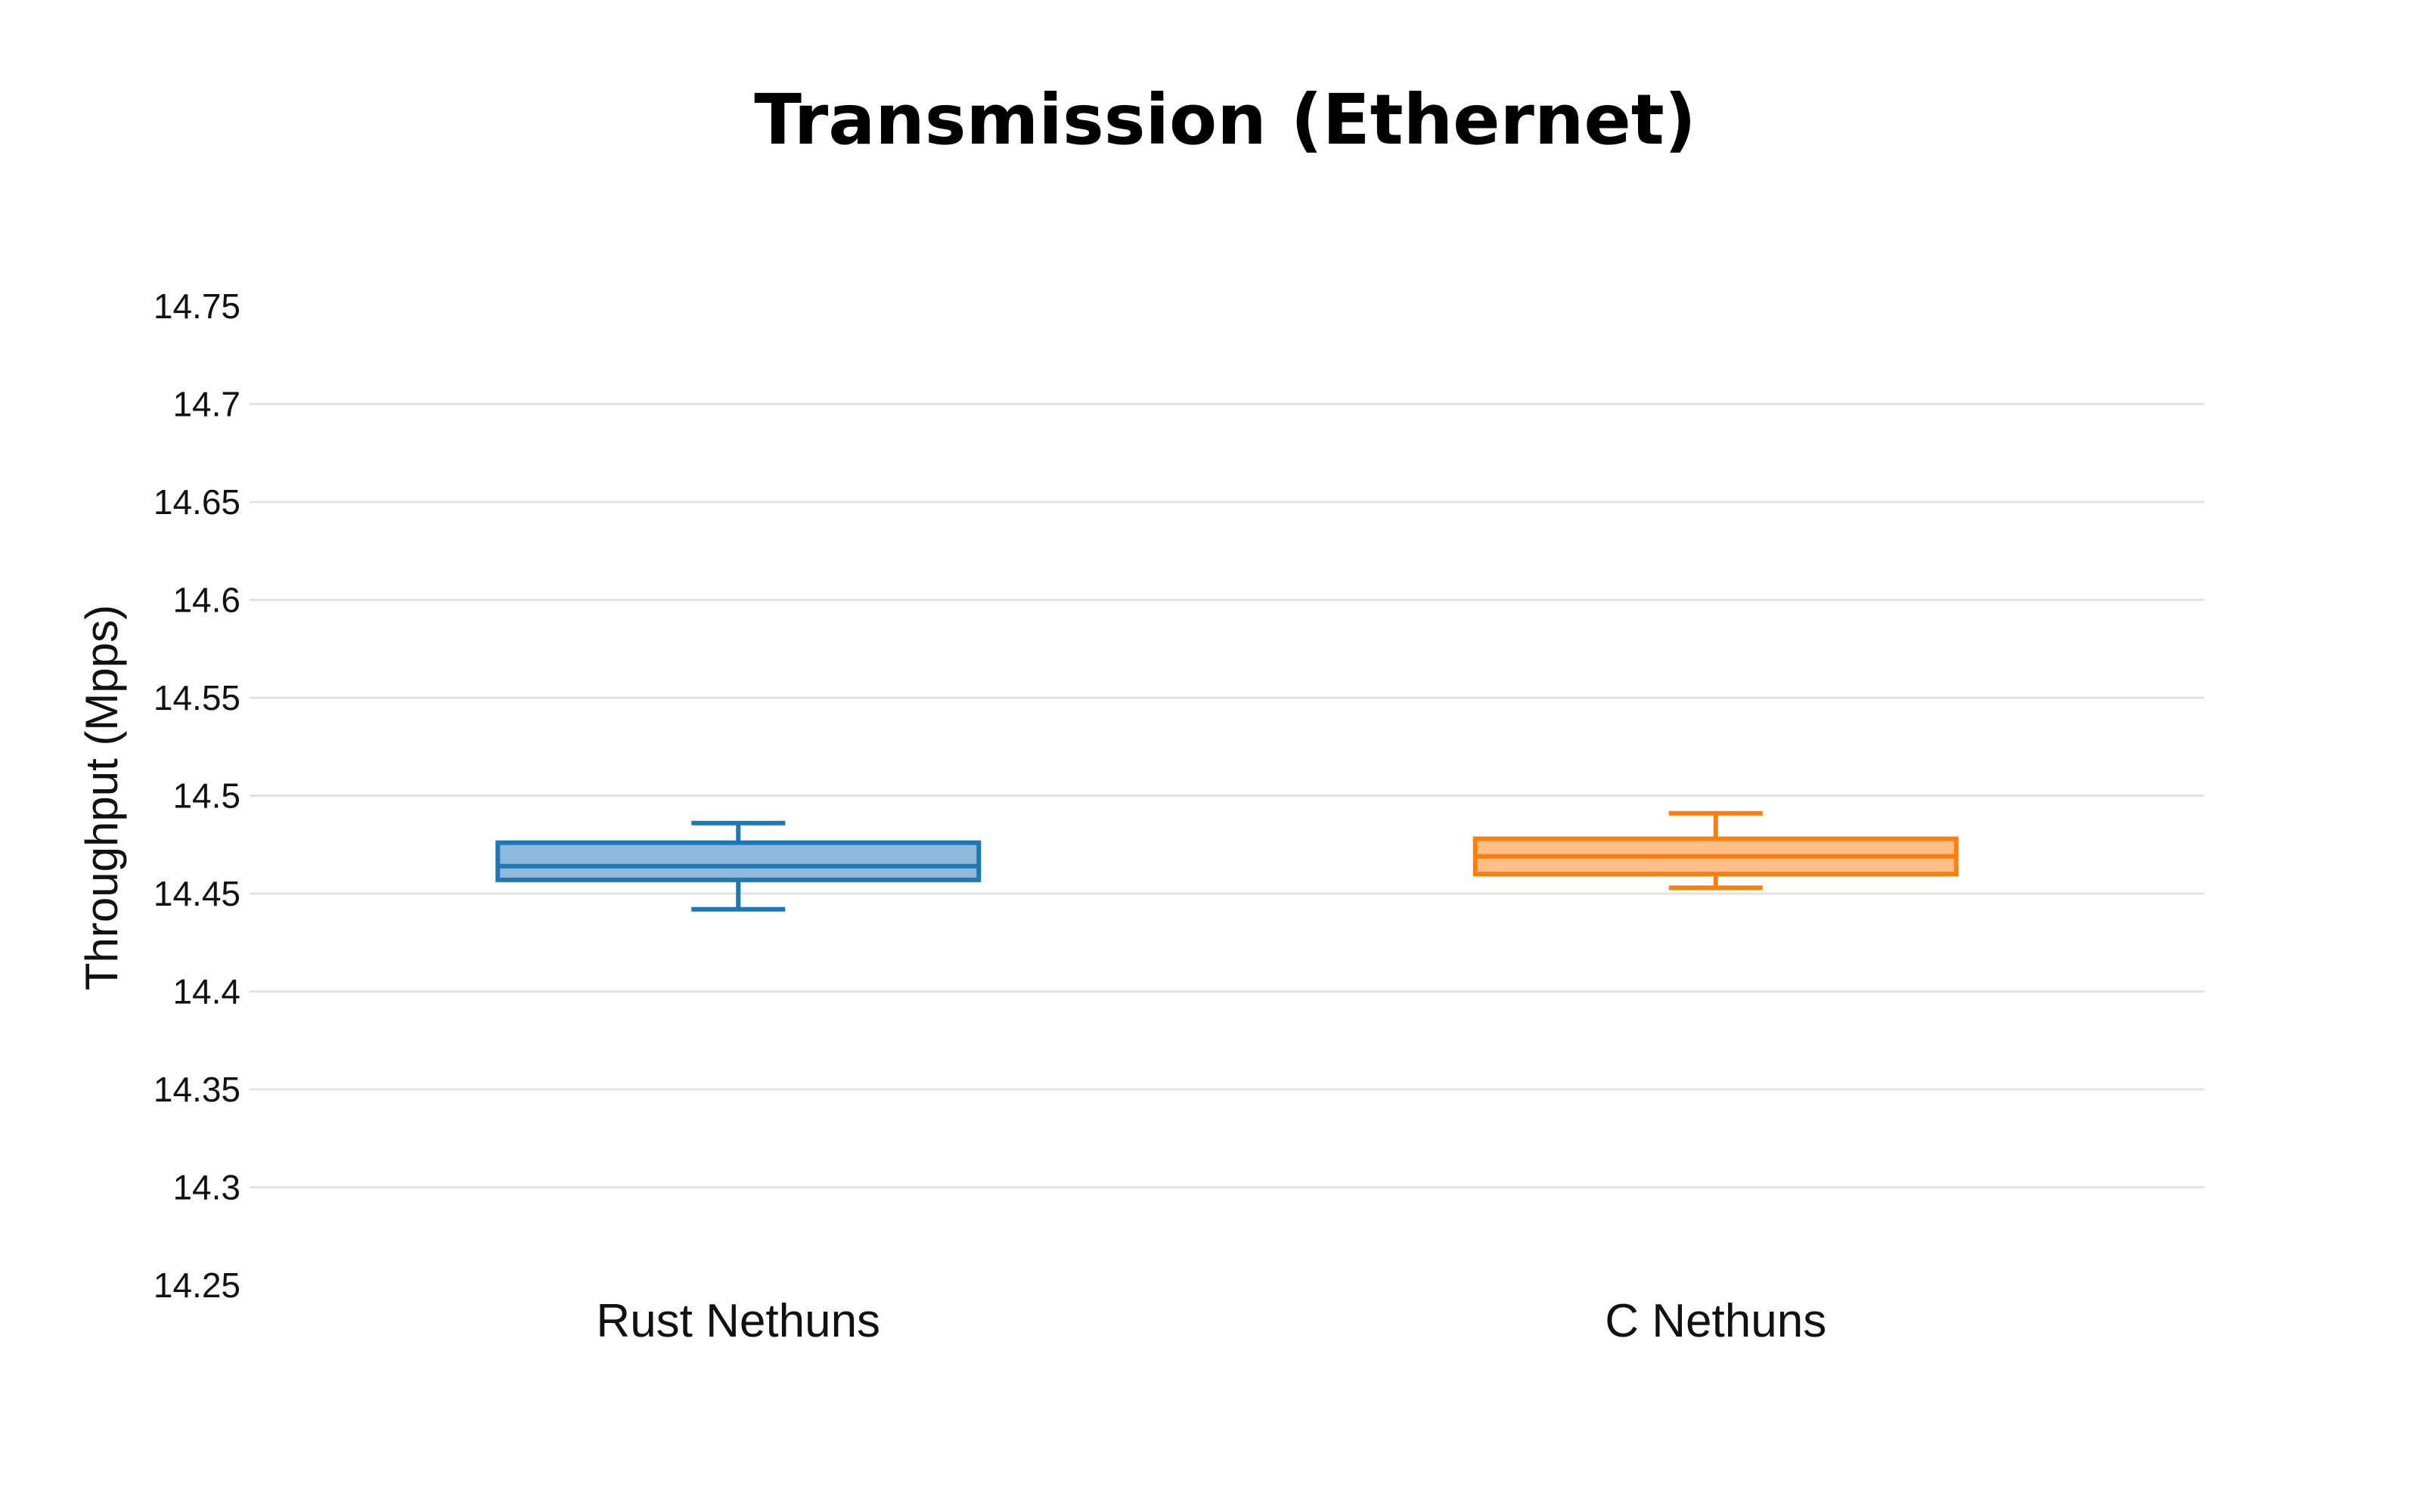 Image resolution: width=2420 pixels, height=1512 pixels. I want to click on y-tick-label: 14.65, so click(197, 502).